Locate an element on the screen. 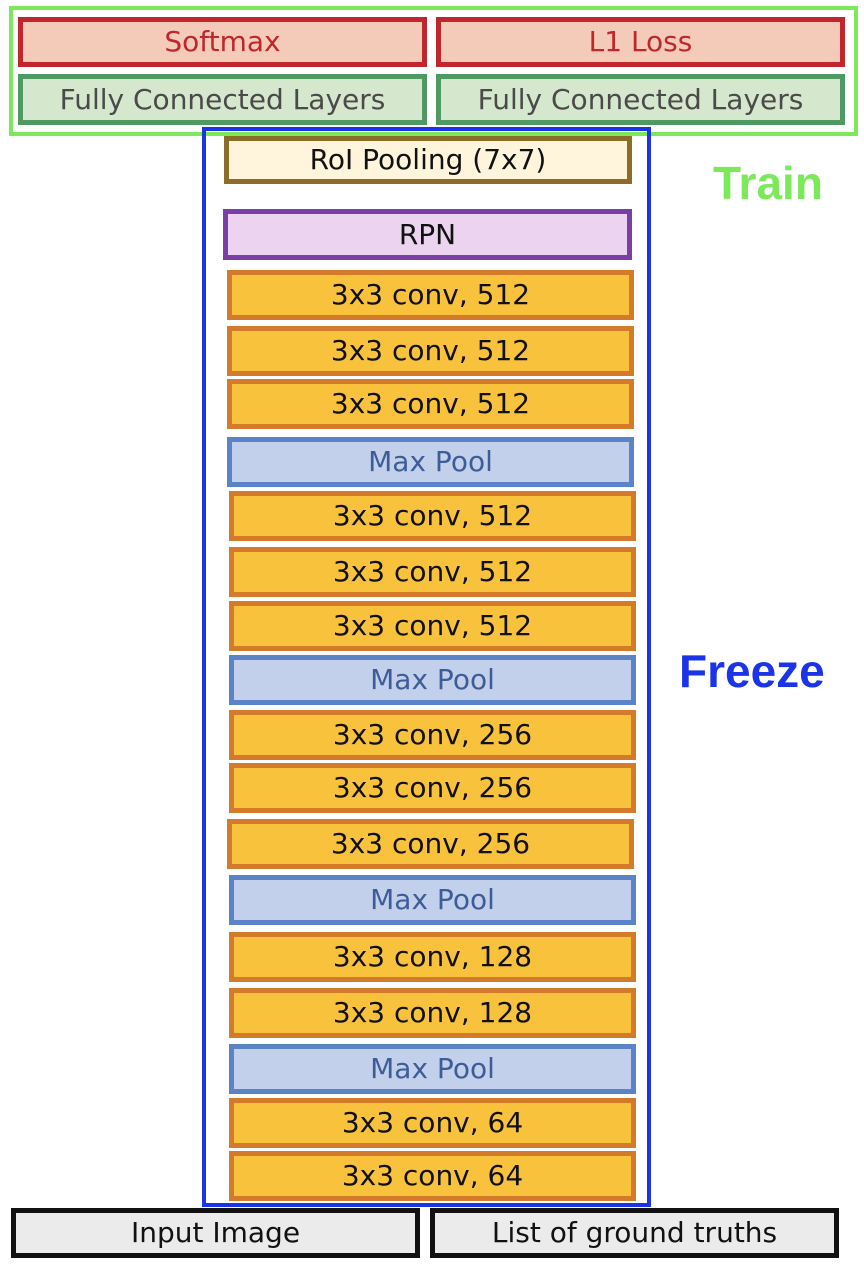  train-frame is located at coordinates (433, 71).